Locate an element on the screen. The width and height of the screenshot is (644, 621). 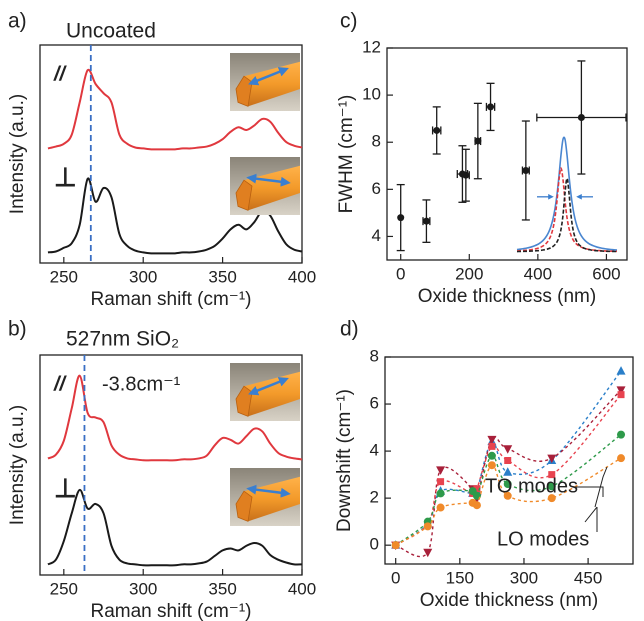
x-tick-label: 200 is located at coordinates (469, 273).